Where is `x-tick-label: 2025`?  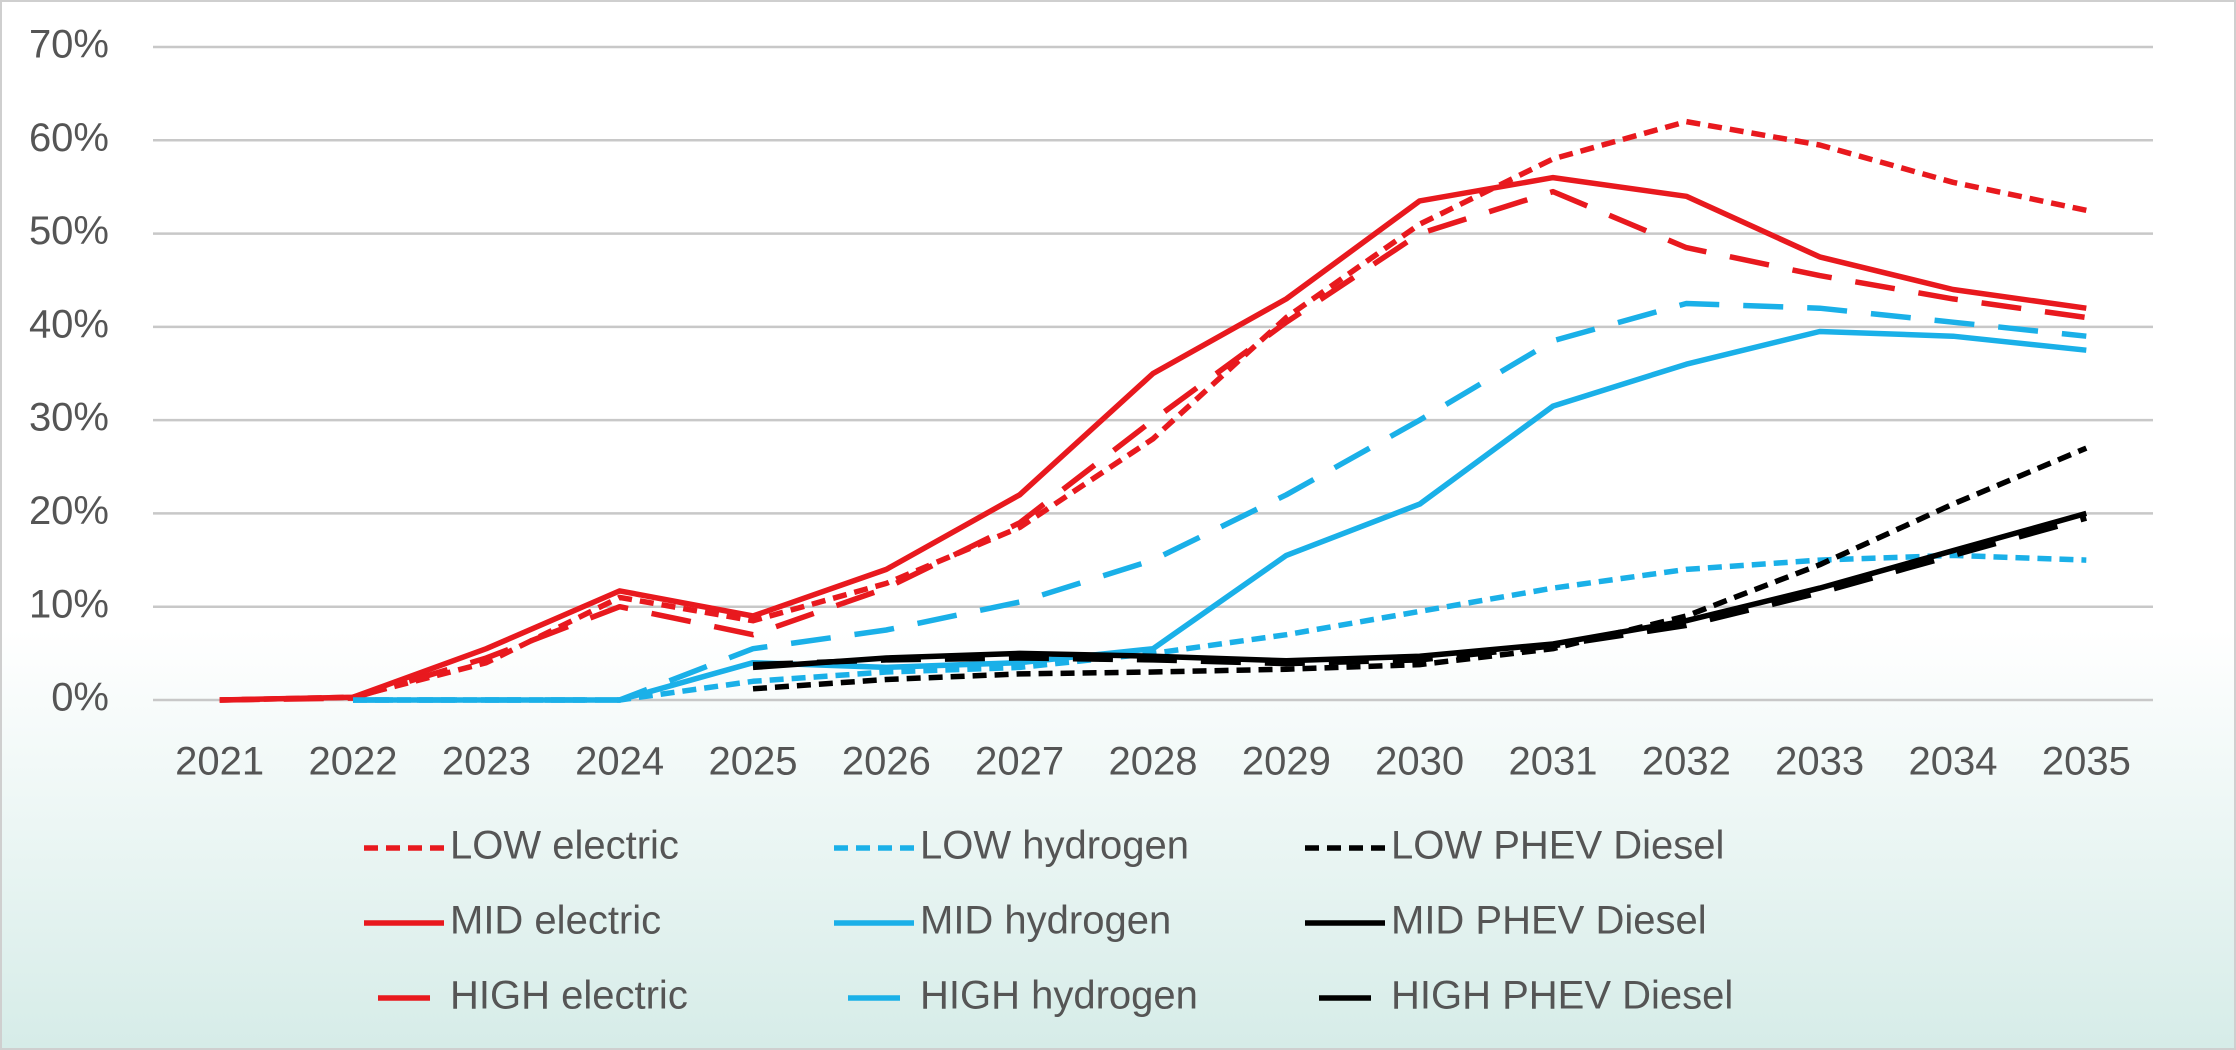
x-tick-label: 2025 is located at coordinates (753, 762).